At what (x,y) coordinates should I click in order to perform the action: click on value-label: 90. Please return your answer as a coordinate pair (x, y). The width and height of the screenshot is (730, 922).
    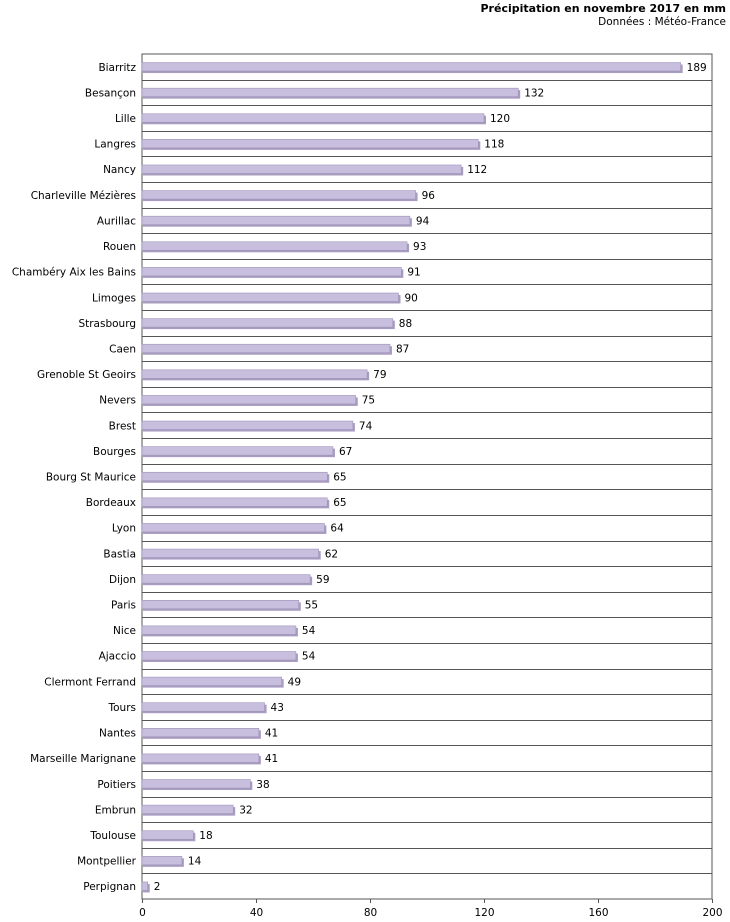
    Looking at the image, I should click on (411, 298).